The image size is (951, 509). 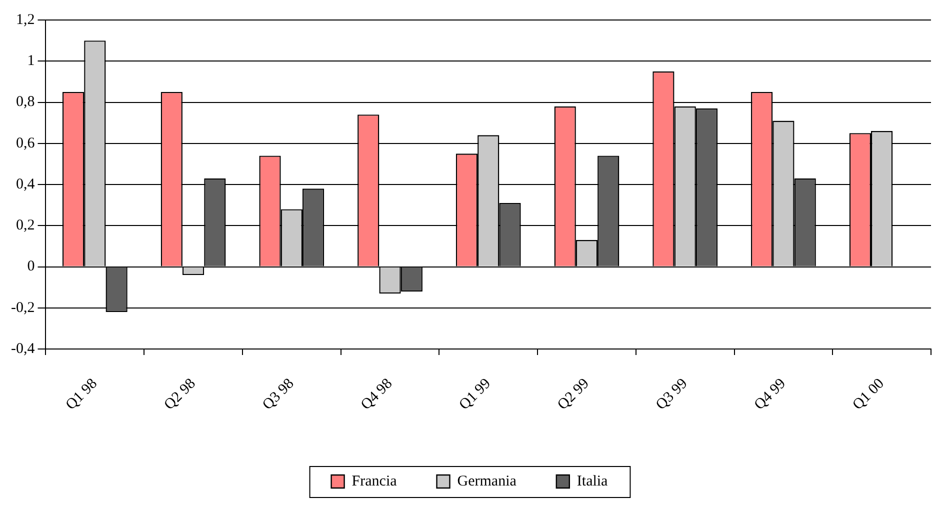 What do you see at coordinates (771, 395) in the screenshot?
I see `x-tick-label: Q4 99` at bounding box center [771, 395].